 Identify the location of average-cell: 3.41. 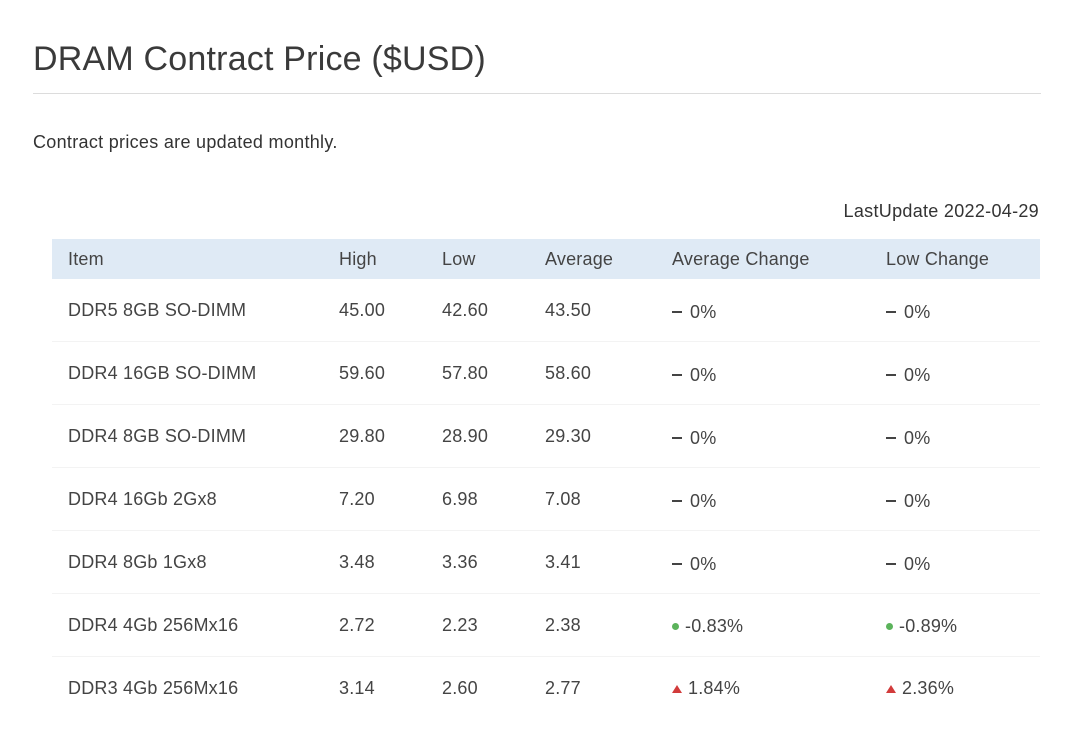
(592, 562).